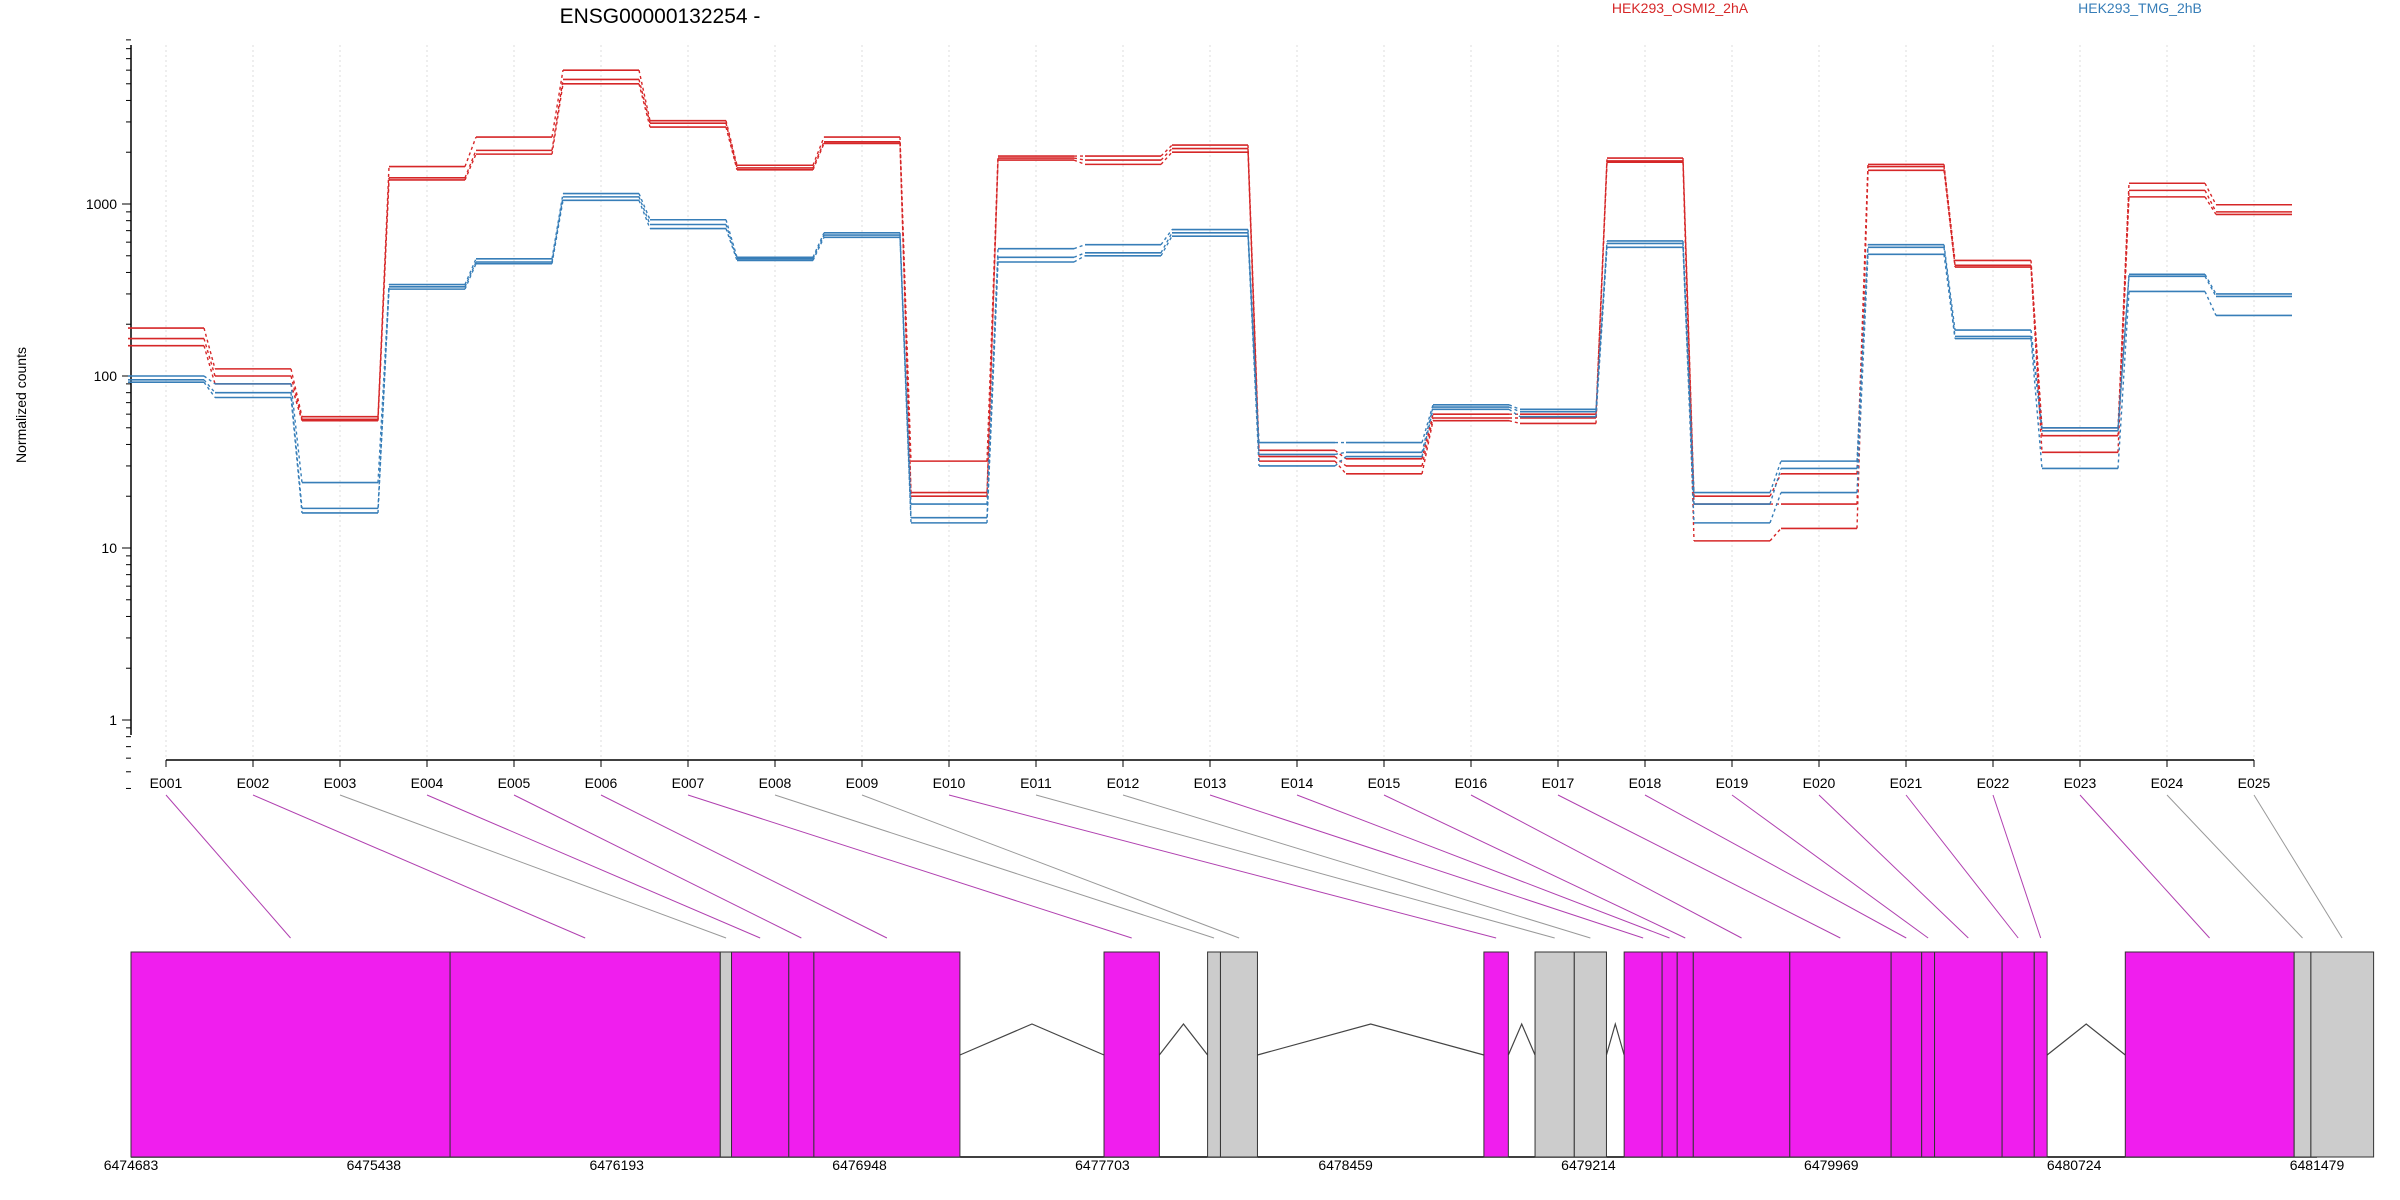  What do you see at coordinates (688, 783) in the screenshot?
I see `x-tick-label: E007` at bounding box center [688, 783].